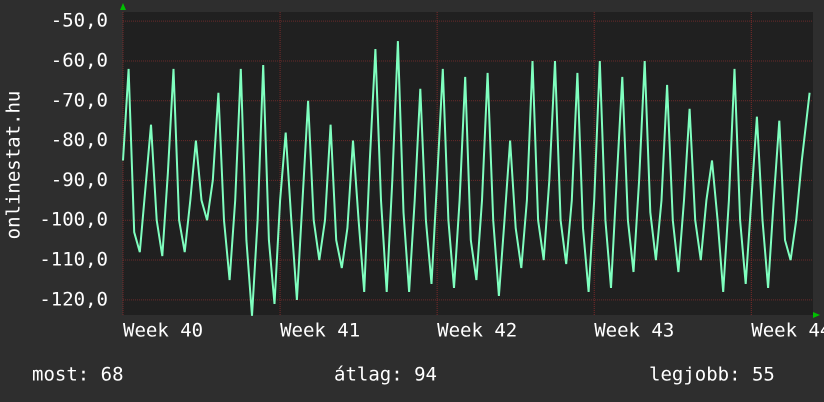 This screenshot has height=402, width=824. I want to click on x-tick-label: Week 42, so click(477, 331).